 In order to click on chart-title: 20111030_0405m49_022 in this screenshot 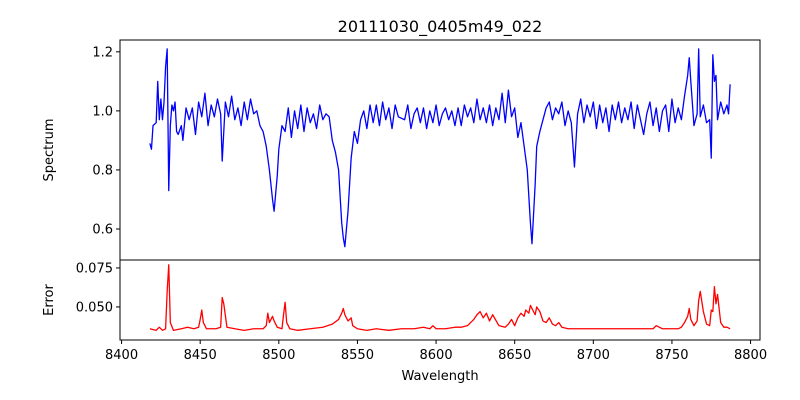, I will do `click(440, 27)`.